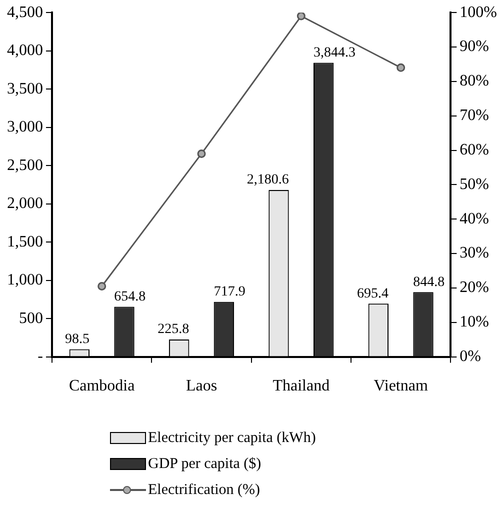  I want to click on data-label: 654.8, so click(130, 296).